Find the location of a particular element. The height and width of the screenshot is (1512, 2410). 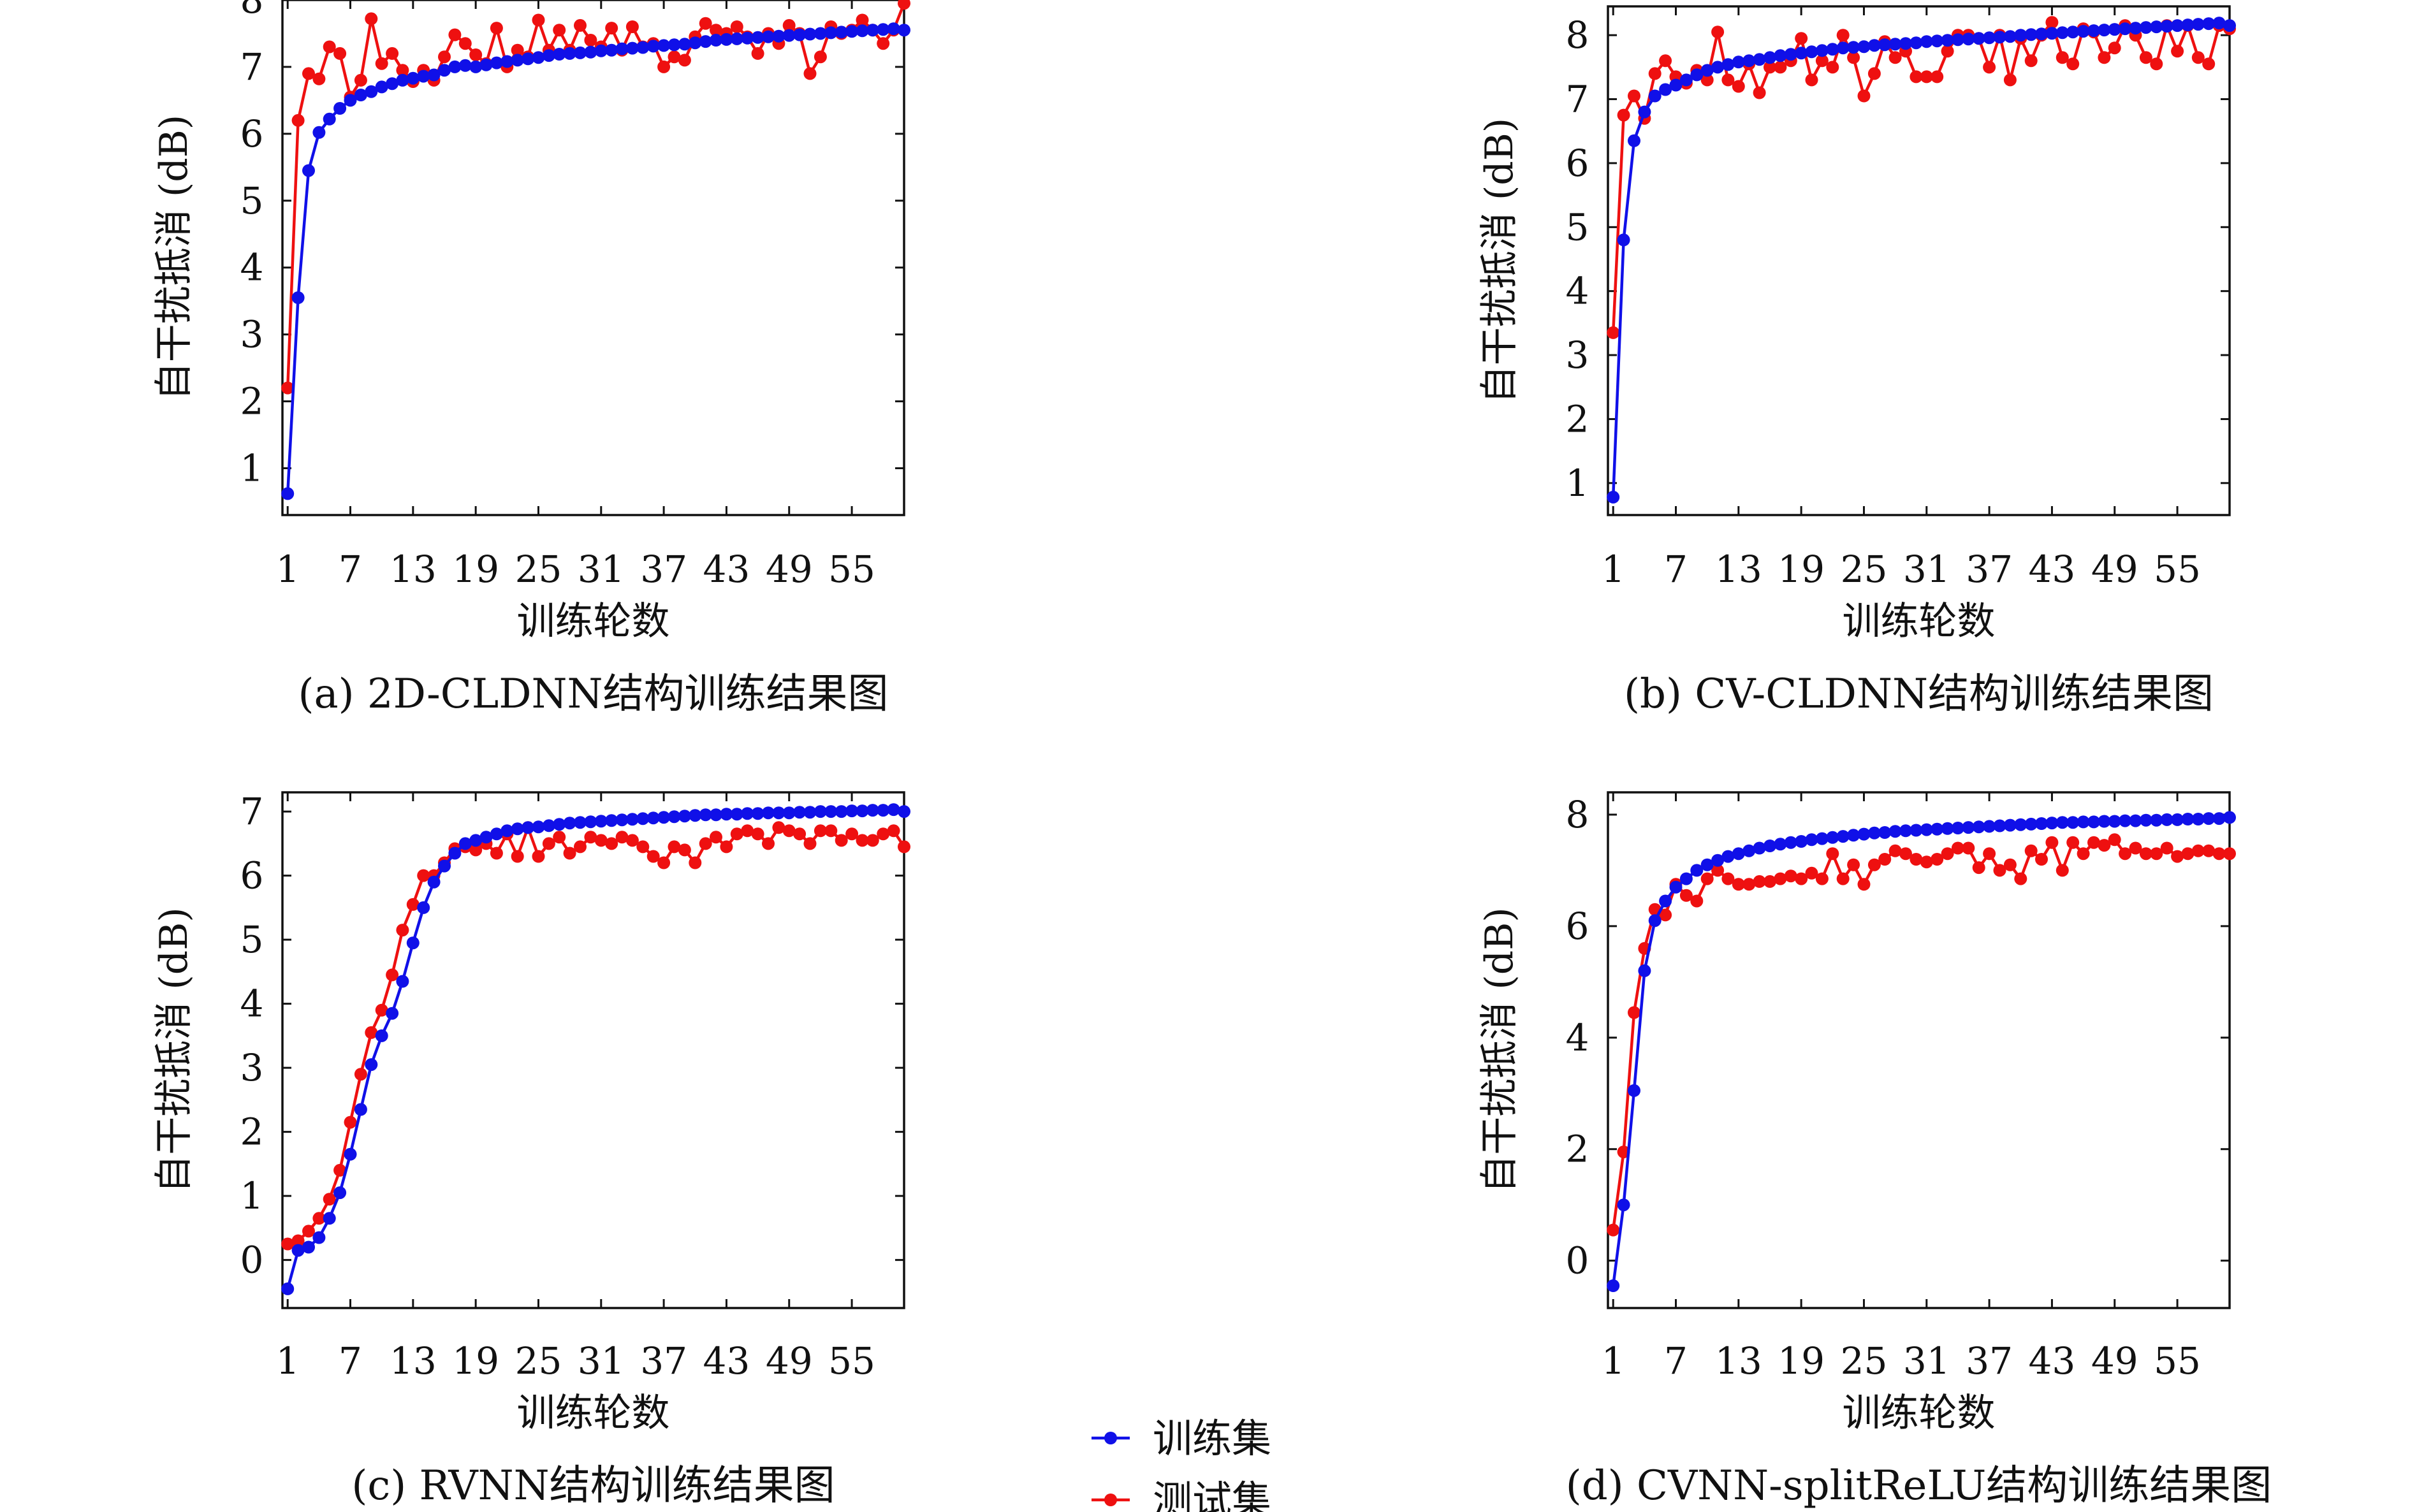

plot-frame is located at coordinates (593, 258).